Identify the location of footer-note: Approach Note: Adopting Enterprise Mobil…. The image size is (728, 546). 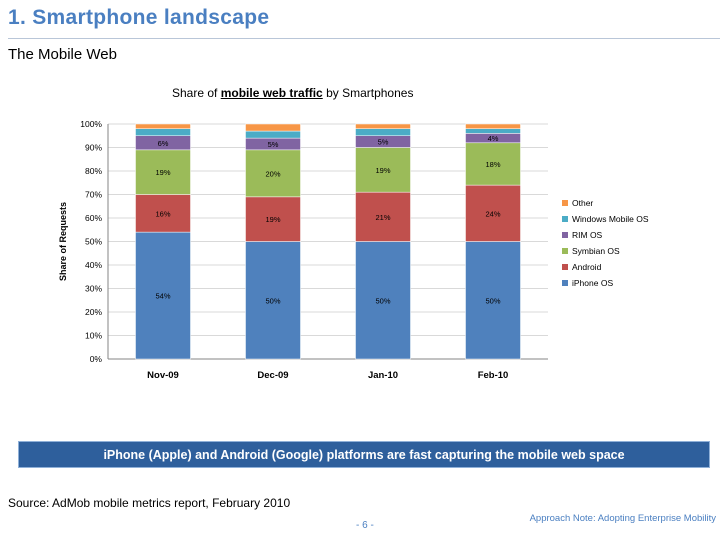
(622, 518).